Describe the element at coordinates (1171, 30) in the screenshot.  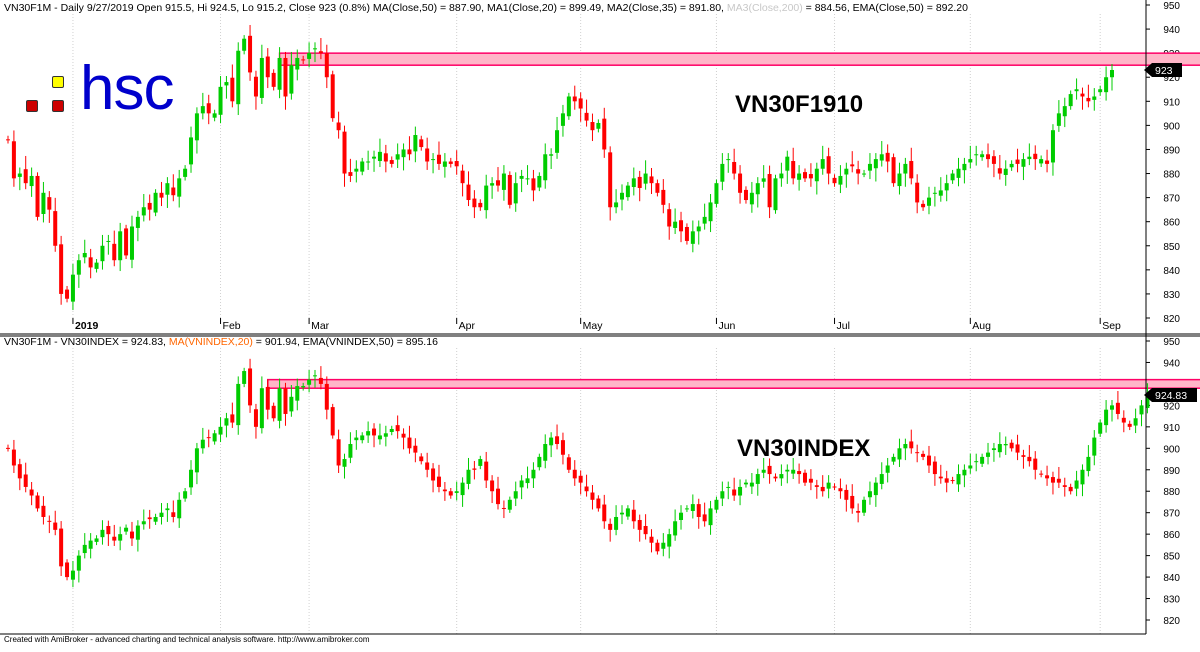
I see `y-tick-label: 940` at that location.